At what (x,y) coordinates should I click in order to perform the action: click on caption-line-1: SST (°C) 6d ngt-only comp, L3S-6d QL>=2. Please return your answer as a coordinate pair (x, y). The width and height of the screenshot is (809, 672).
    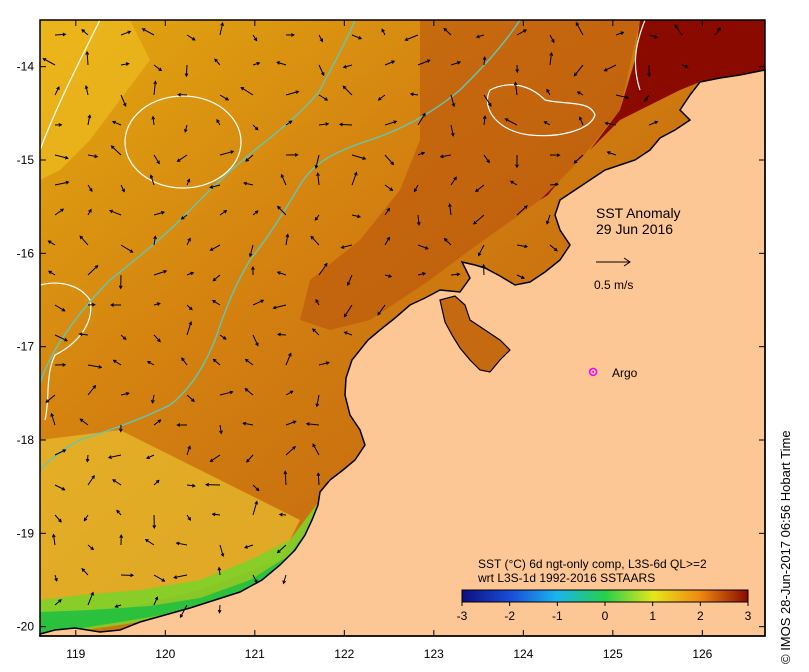
    Looking at the image, I should click on (592, 564).